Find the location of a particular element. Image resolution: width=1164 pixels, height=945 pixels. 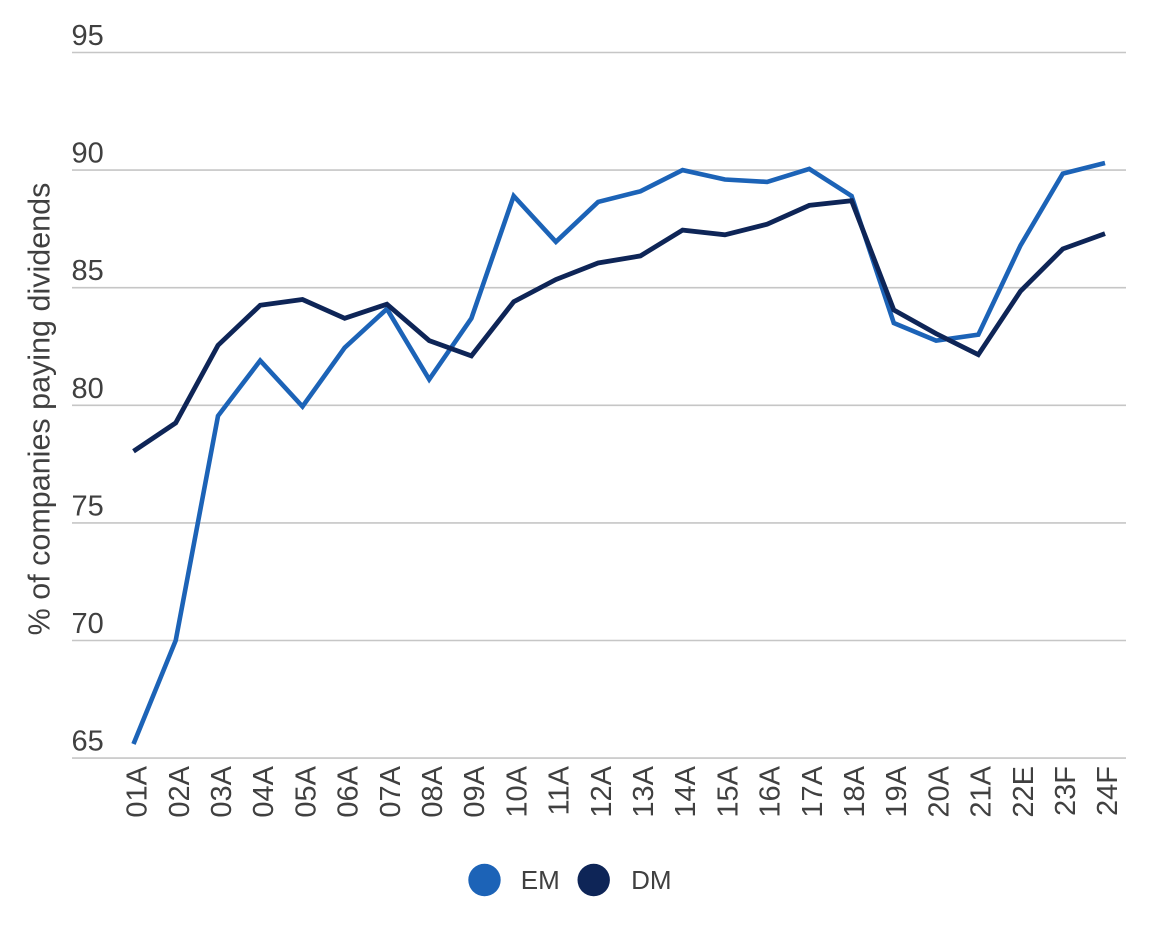

svg-text: 80 is located at coordinates (88, 389).